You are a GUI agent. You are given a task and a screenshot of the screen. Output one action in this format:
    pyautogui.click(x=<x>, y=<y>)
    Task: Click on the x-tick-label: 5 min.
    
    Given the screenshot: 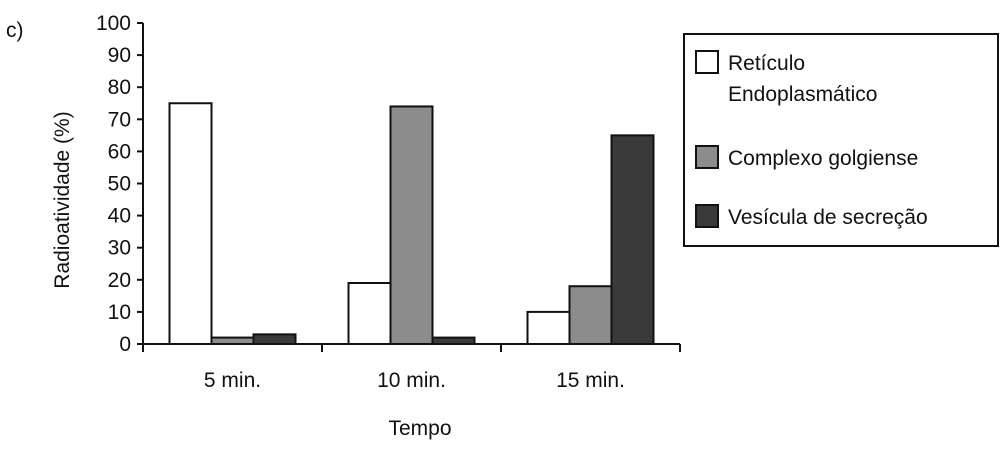 What is the action you would take?
    pyautogui.click(x=232, y=380)
    